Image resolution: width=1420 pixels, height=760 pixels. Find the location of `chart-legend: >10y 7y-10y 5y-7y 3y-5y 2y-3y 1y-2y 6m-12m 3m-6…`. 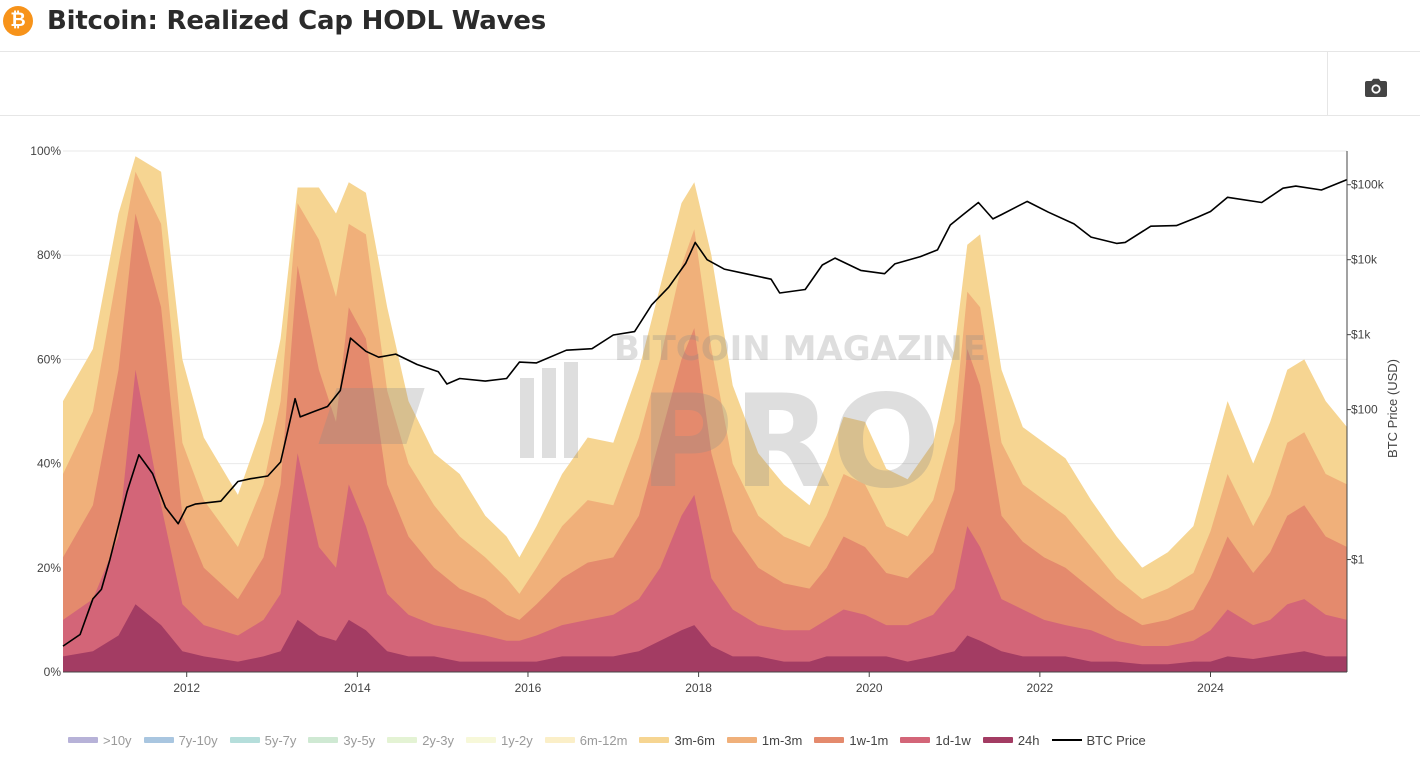

chart-legend: >10y 7y-10y 5y-7y 3y-5y 2y-3y 1y-2y 6m-12m 3m-6… is located at coordinates (613, 740).